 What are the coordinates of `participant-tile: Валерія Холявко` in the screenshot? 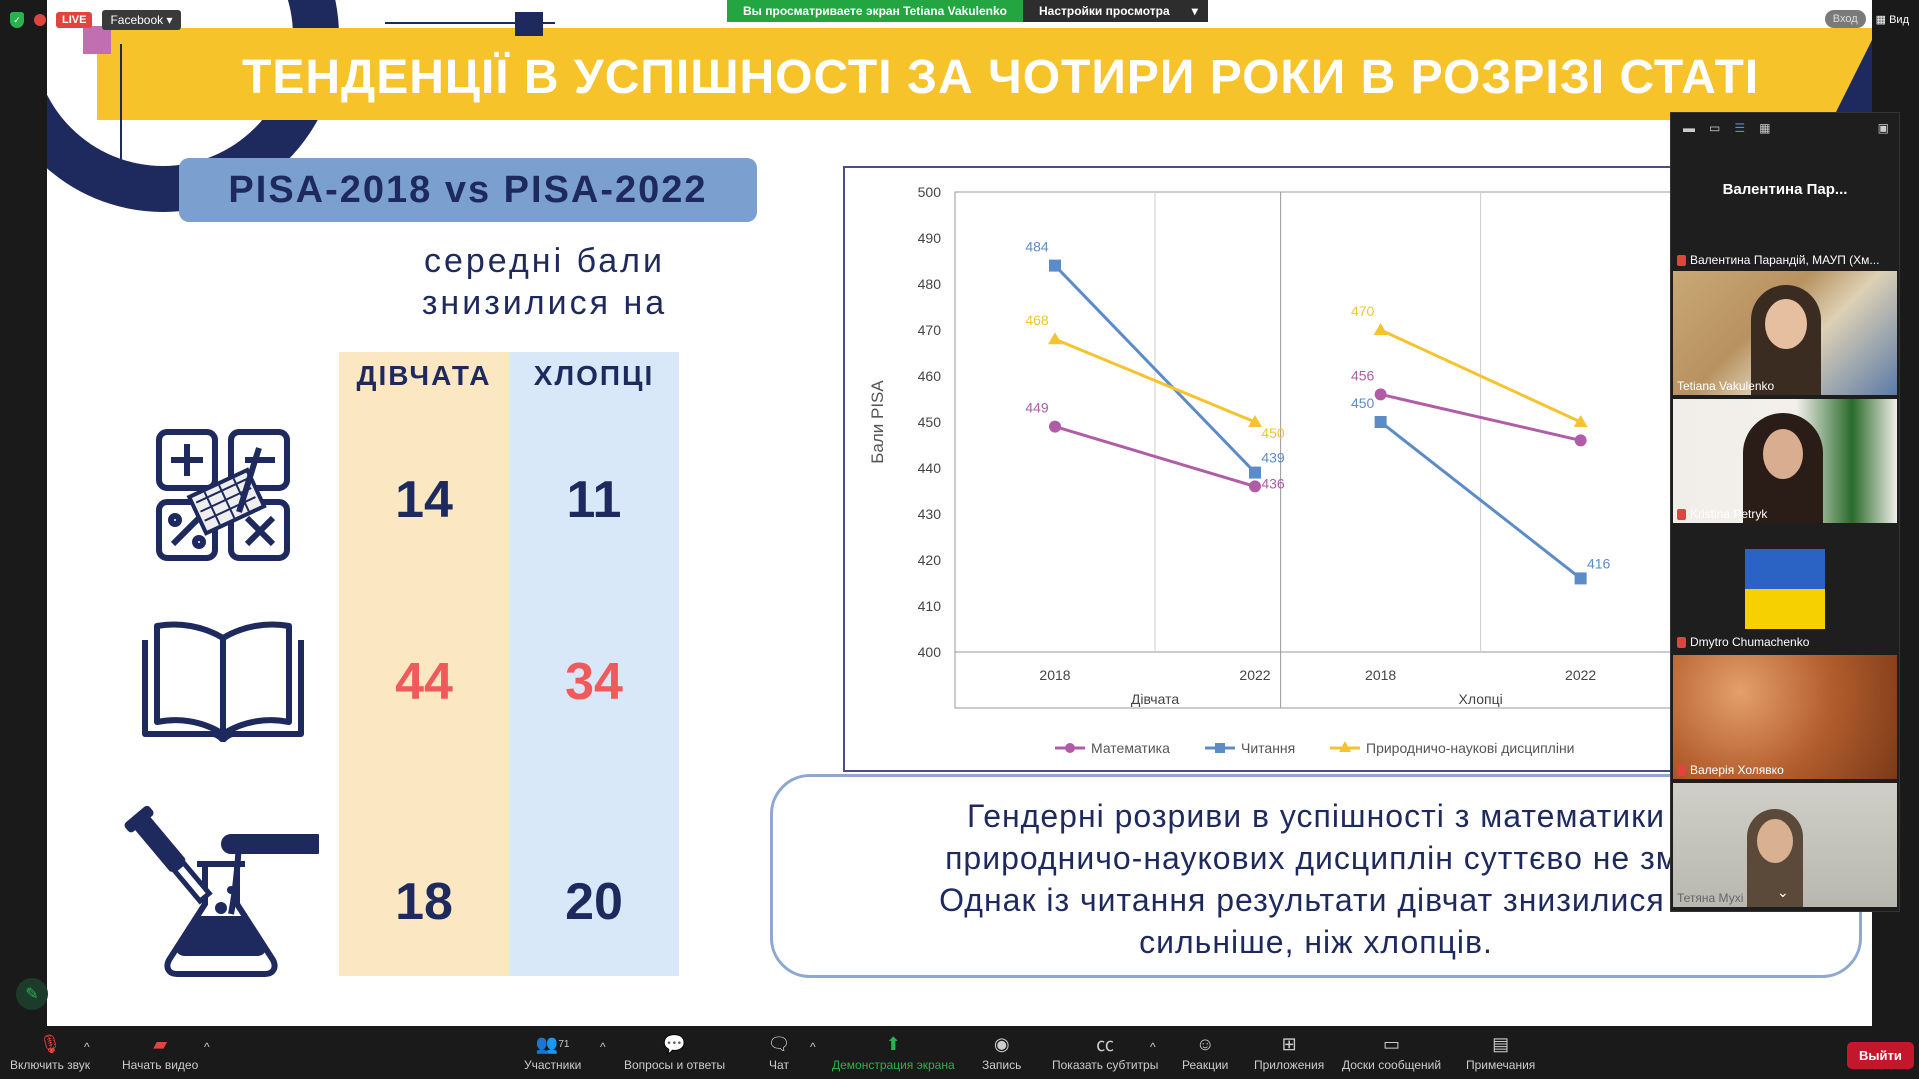 It's located at (1785, 717).